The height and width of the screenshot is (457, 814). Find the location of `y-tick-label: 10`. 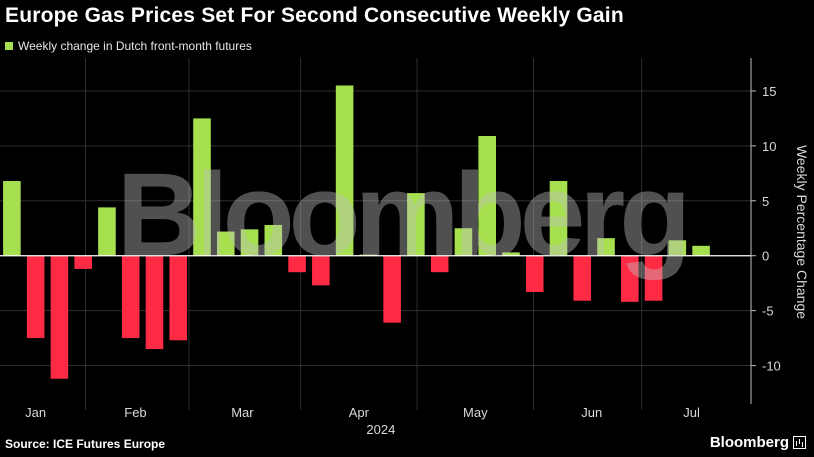

y-tick-label: 10 is located at coordinates (769, 146).